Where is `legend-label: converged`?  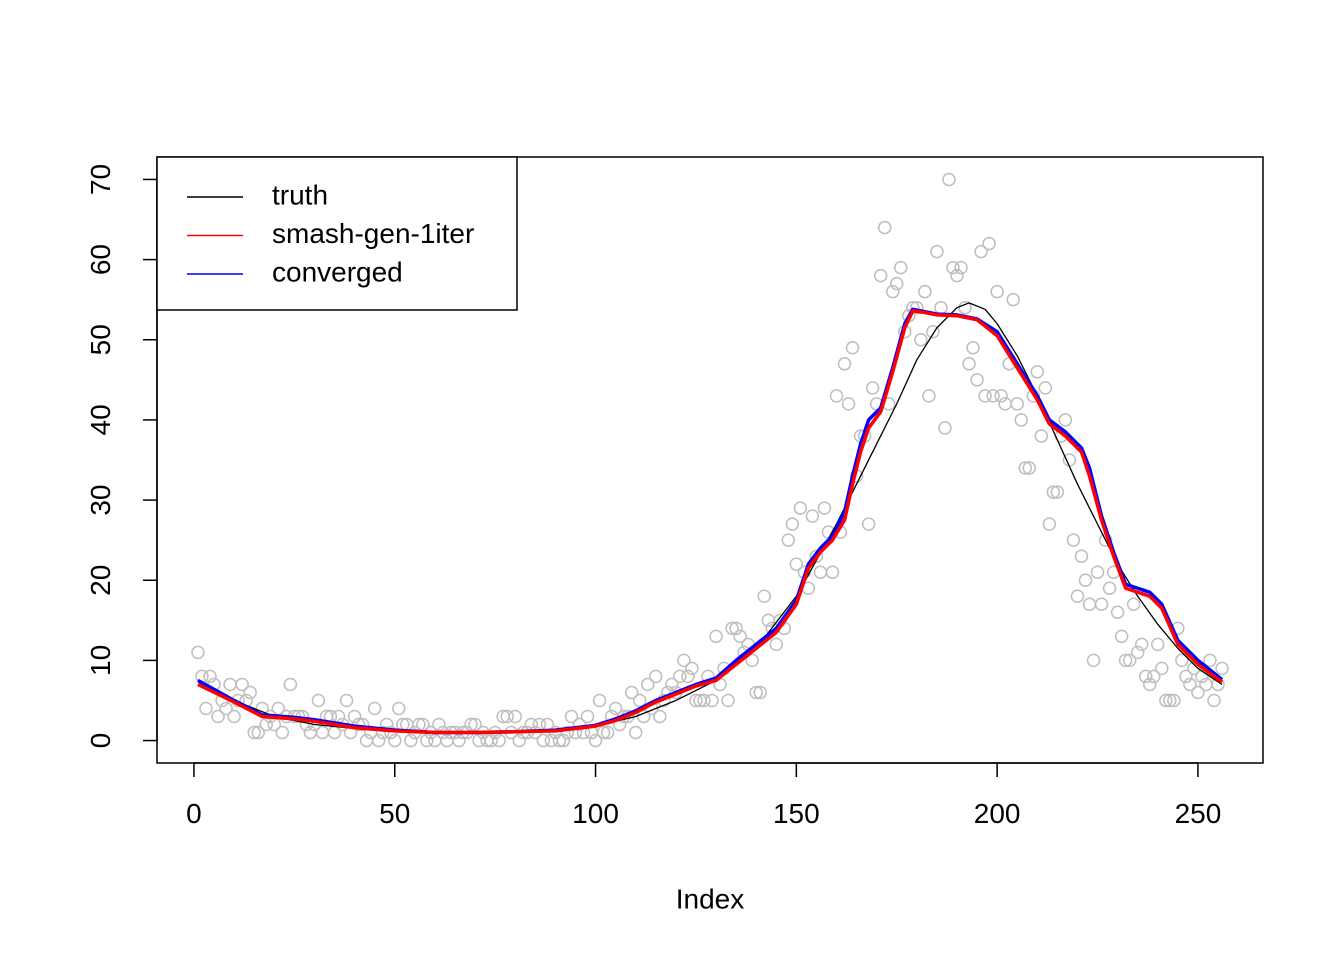
legend-label: converged is located at coordinates (337, 271).